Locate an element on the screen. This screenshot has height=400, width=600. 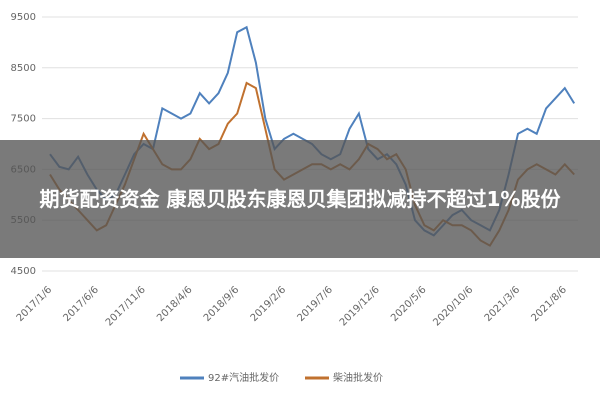
legend-label: 92#汽油批发价 is located at coordinates (243, 377).